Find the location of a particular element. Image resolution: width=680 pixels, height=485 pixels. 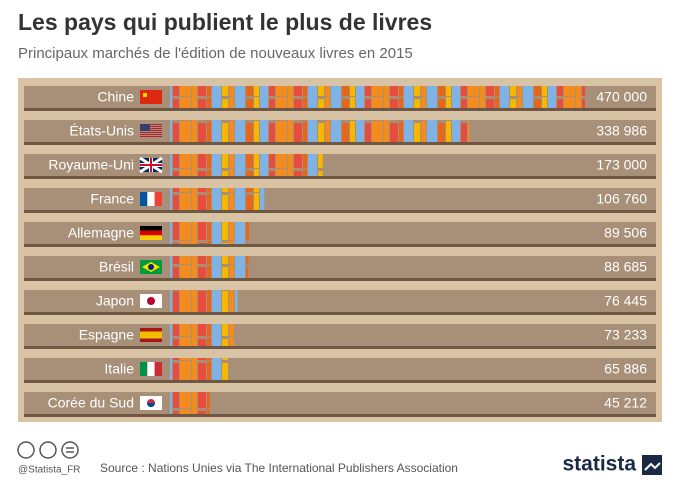

value-label: 106 760 is located at coordinates (621, 199).